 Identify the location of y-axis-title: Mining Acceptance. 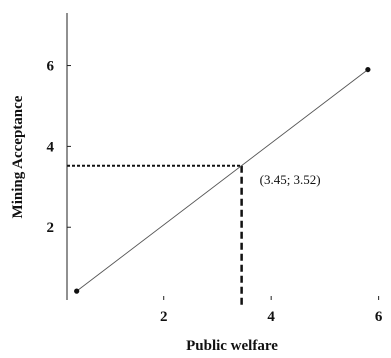
(18, 156).